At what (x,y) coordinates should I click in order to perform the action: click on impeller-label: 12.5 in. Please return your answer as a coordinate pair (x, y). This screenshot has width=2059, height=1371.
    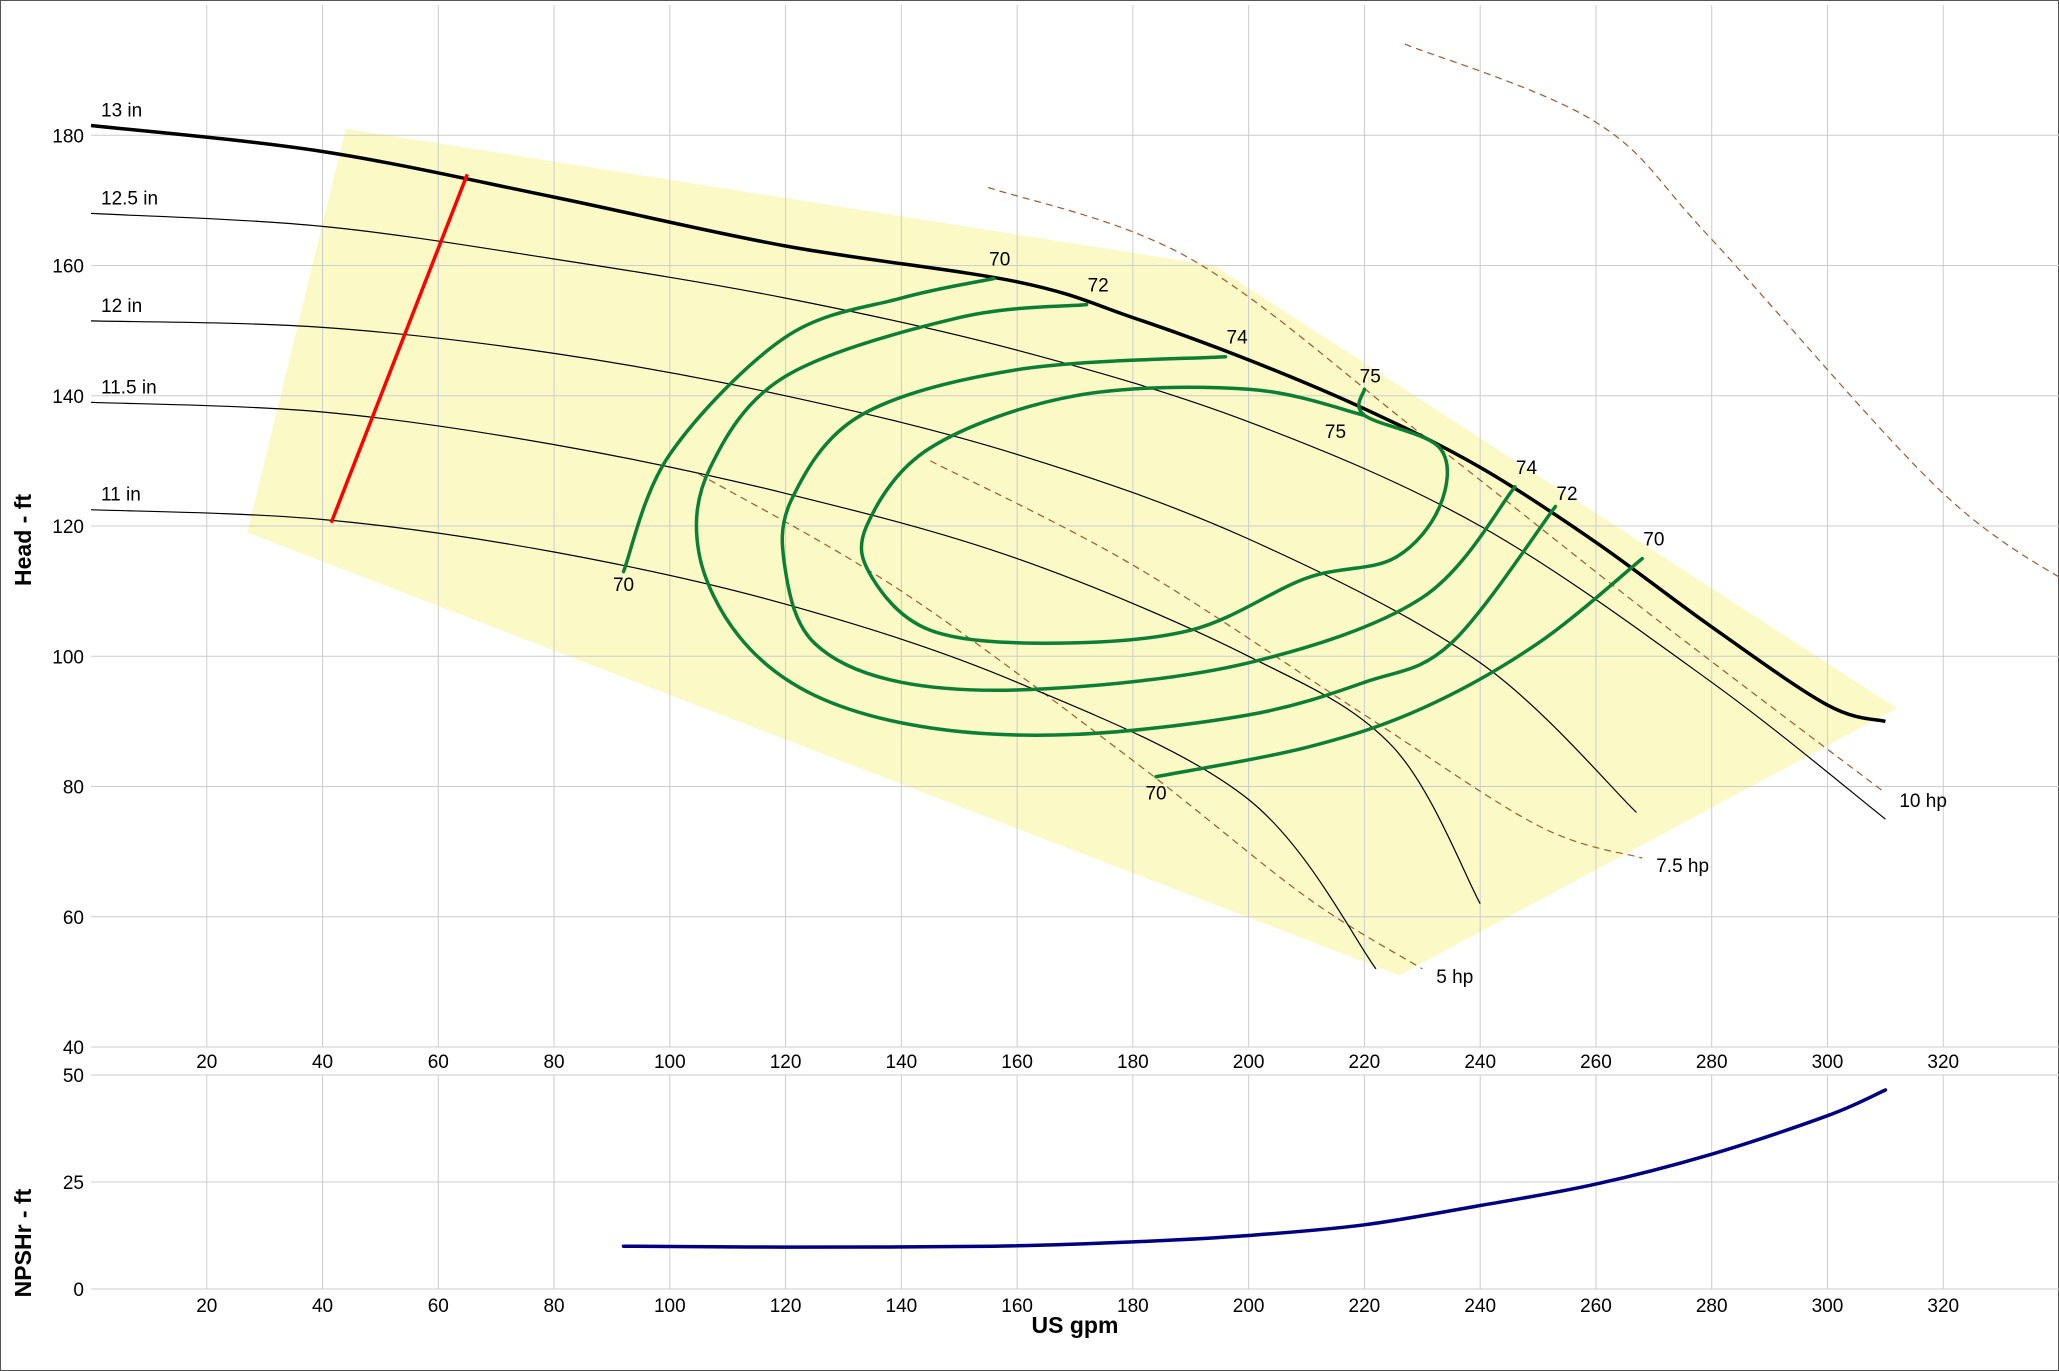
    Looking at the image, I should click on (129, 198).